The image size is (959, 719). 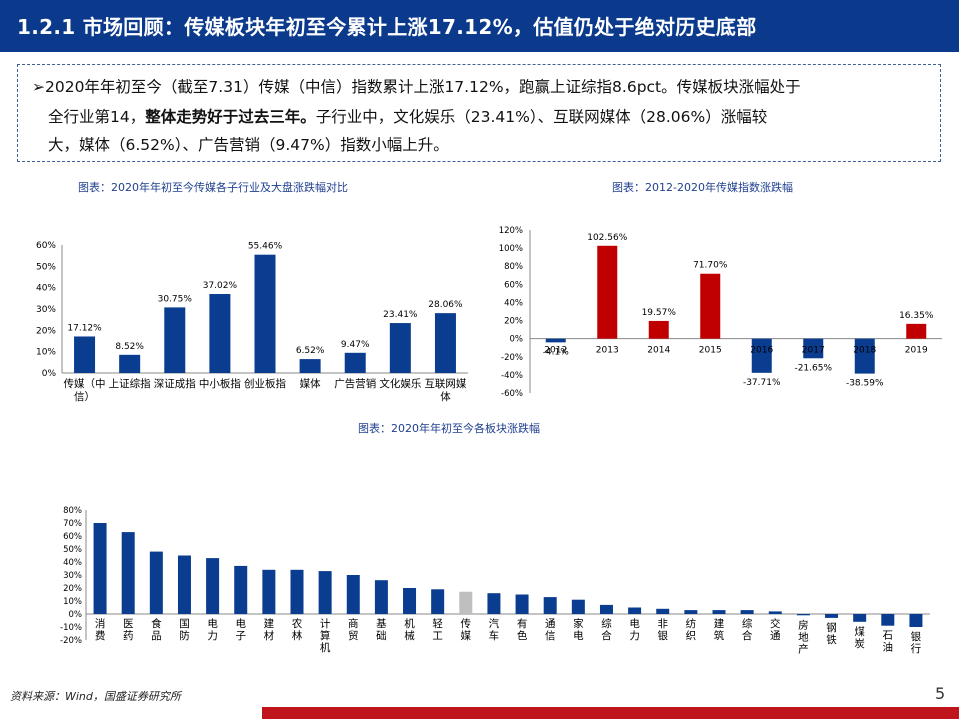 What do you see at coordinates (72, 589) in the screenshot?
I see `chart3-y-tick-label: 20%` at bounding box center [72, 589].